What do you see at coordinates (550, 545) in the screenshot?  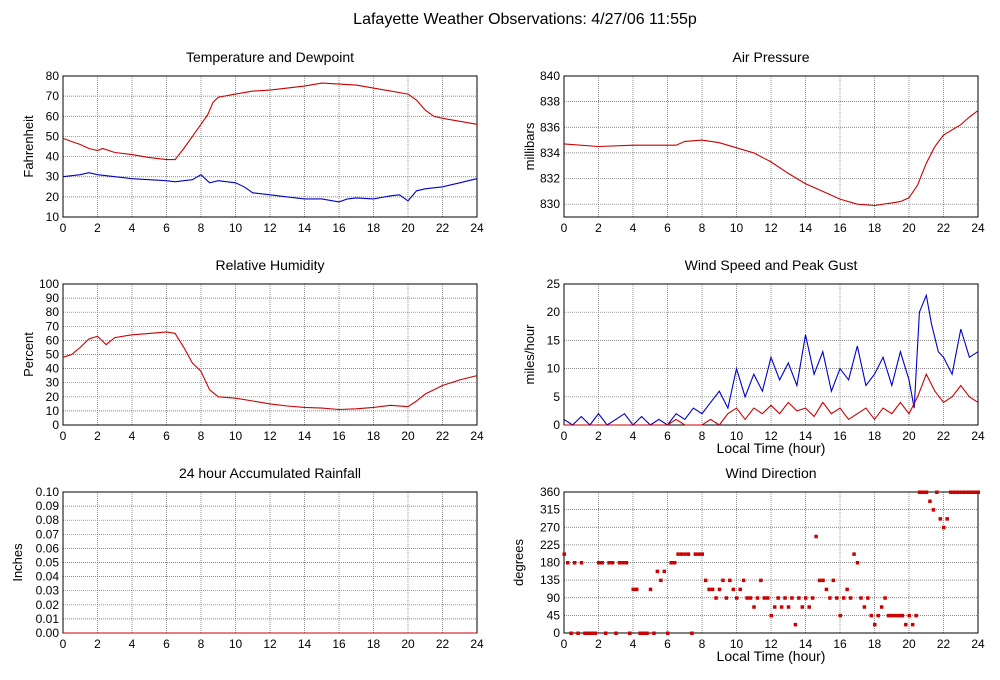 I see `y-tick-label: 225` at bounding box center [550, 545].